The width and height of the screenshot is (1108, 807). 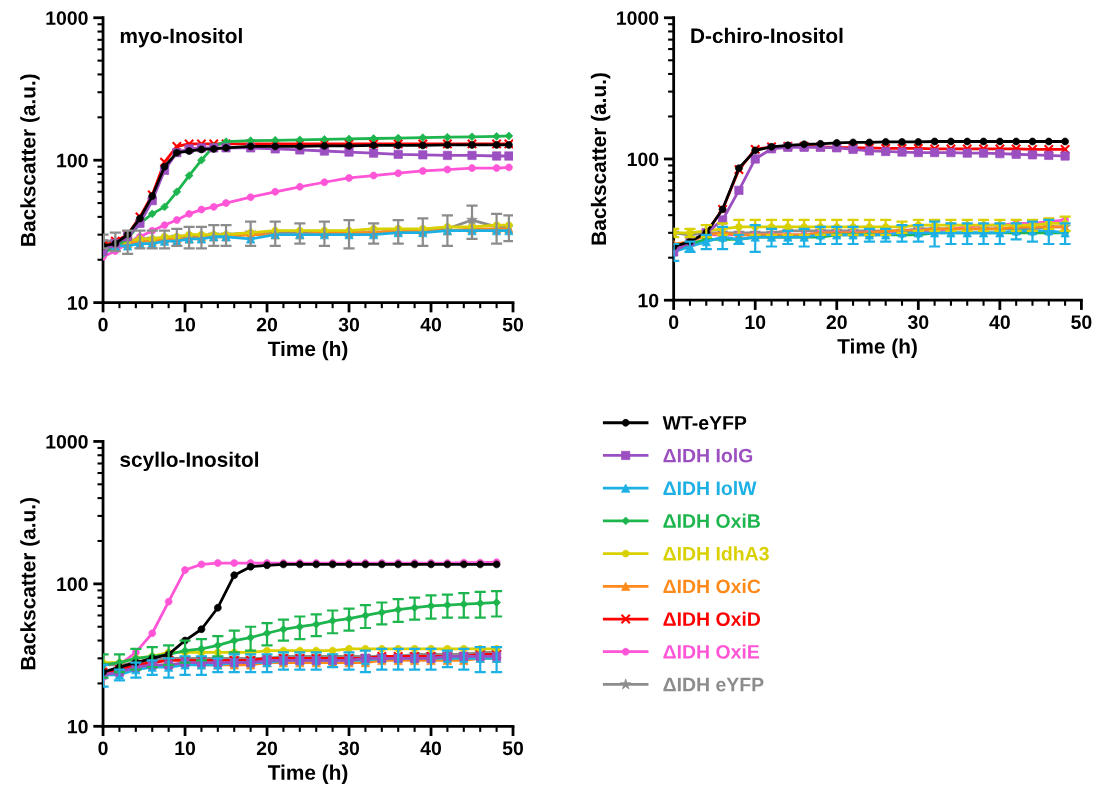 I want to click on legend-label: ΔIDH IdhA3, so click(x=716, y=553).